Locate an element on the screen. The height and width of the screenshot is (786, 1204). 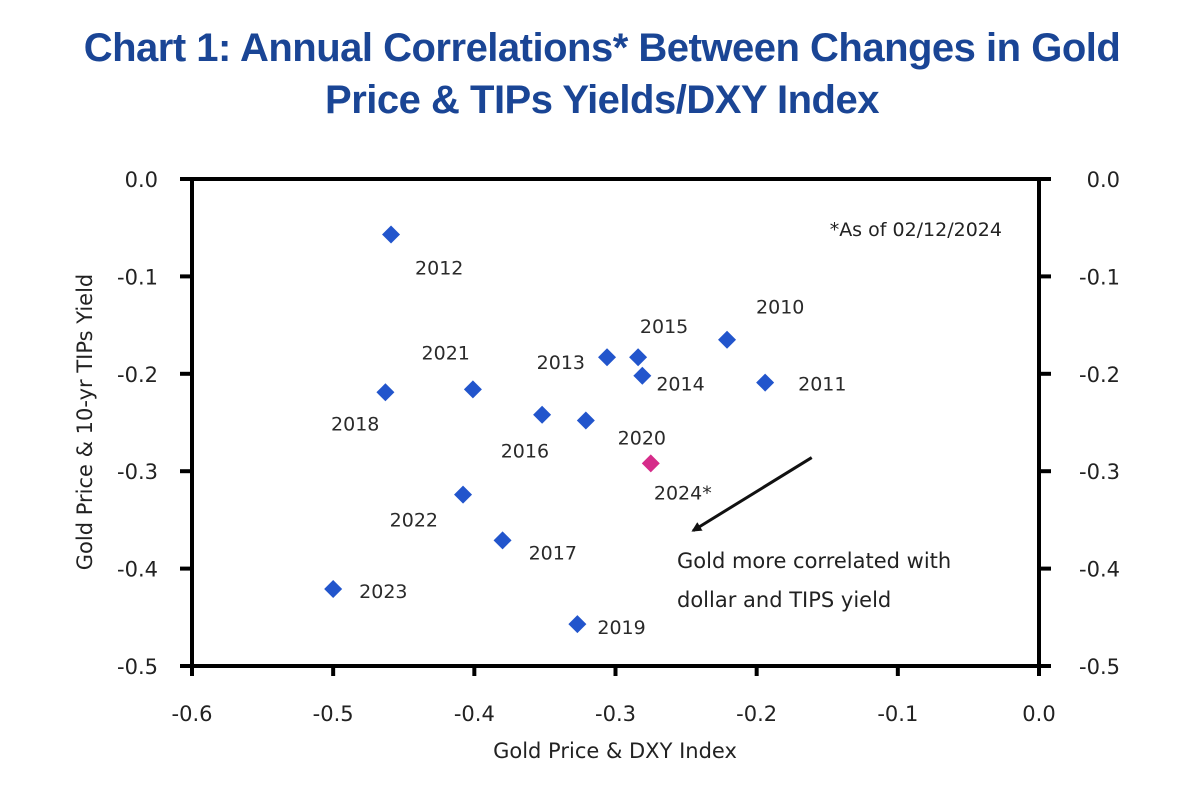
x-tick-label: 0.0 is located at coordinates (1038, 714).